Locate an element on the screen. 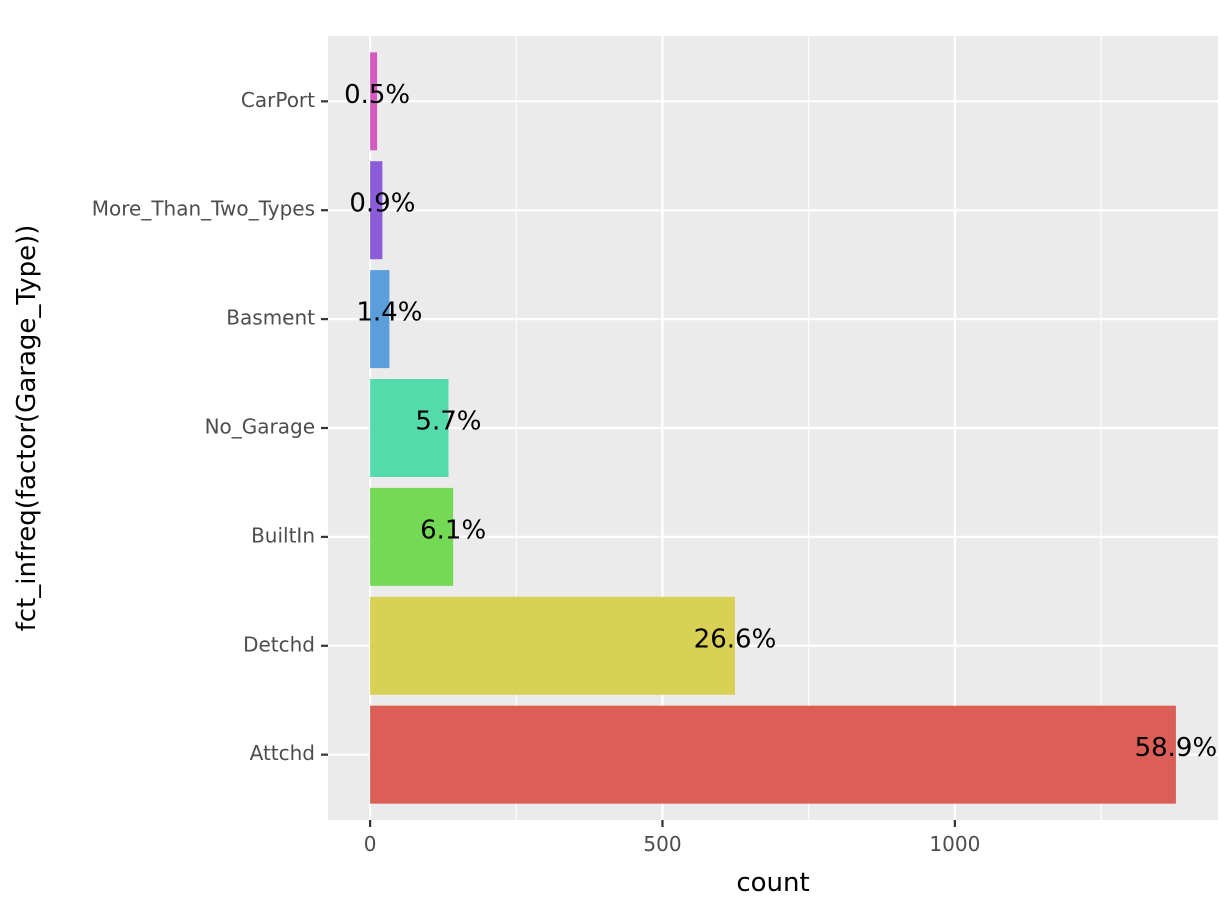 Image resolution: width=1228 pixels, height=921 pixels. bar-basment is located at coordinates (380, 319).